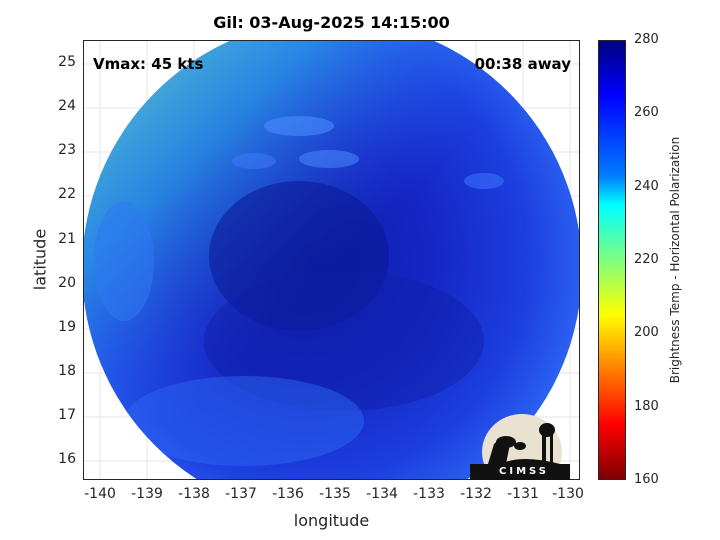 Image resolution: width=720 pixels, height=540 pixels. I want to click on colorbar-tick-label: 160, so click(646, 479).